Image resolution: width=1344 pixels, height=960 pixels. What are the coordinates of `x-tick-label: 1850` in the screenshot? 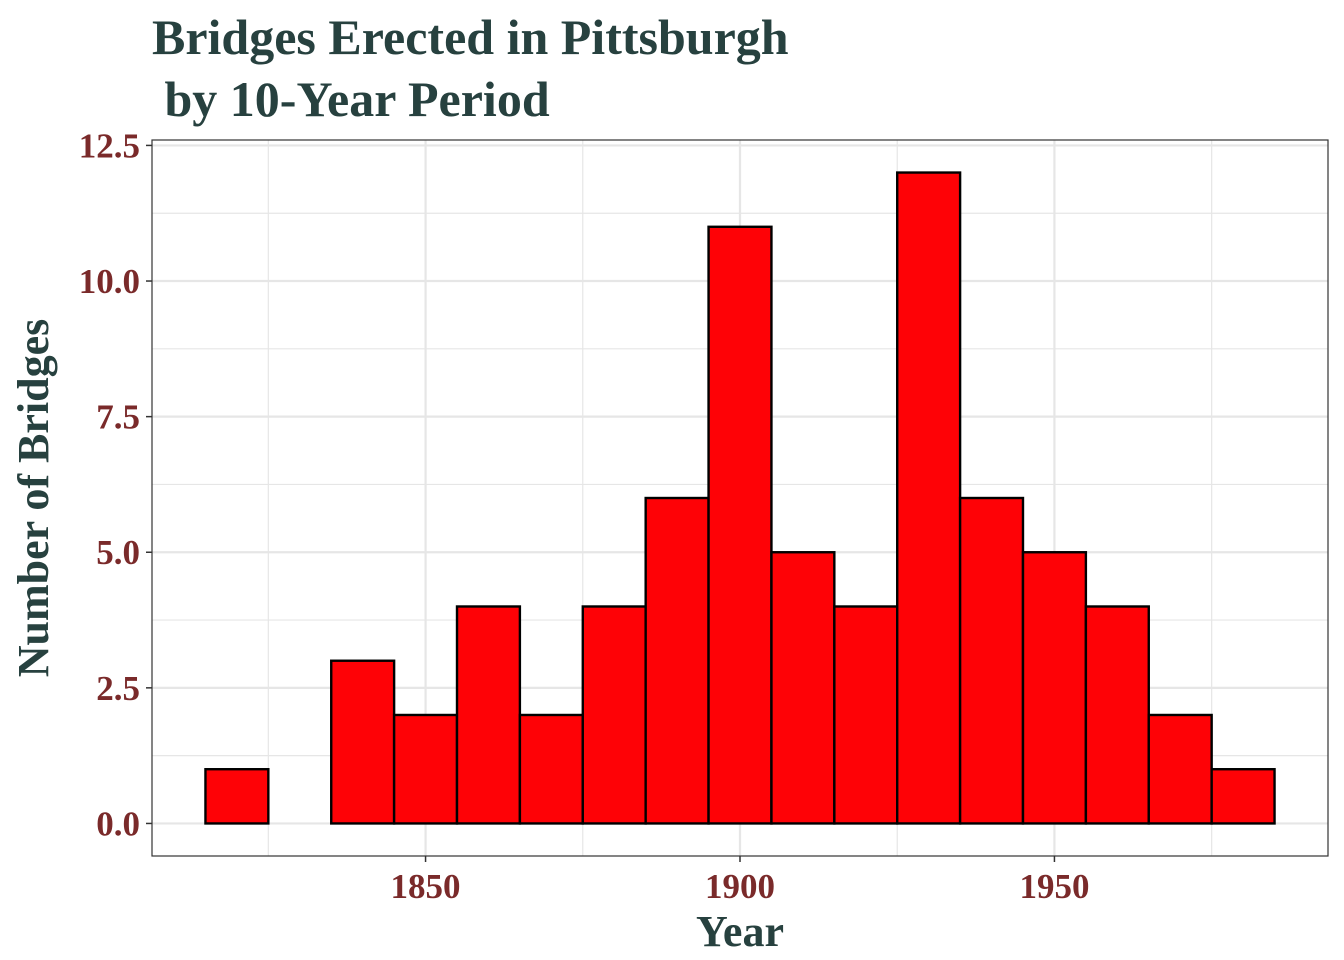 It's located at (426, 886).